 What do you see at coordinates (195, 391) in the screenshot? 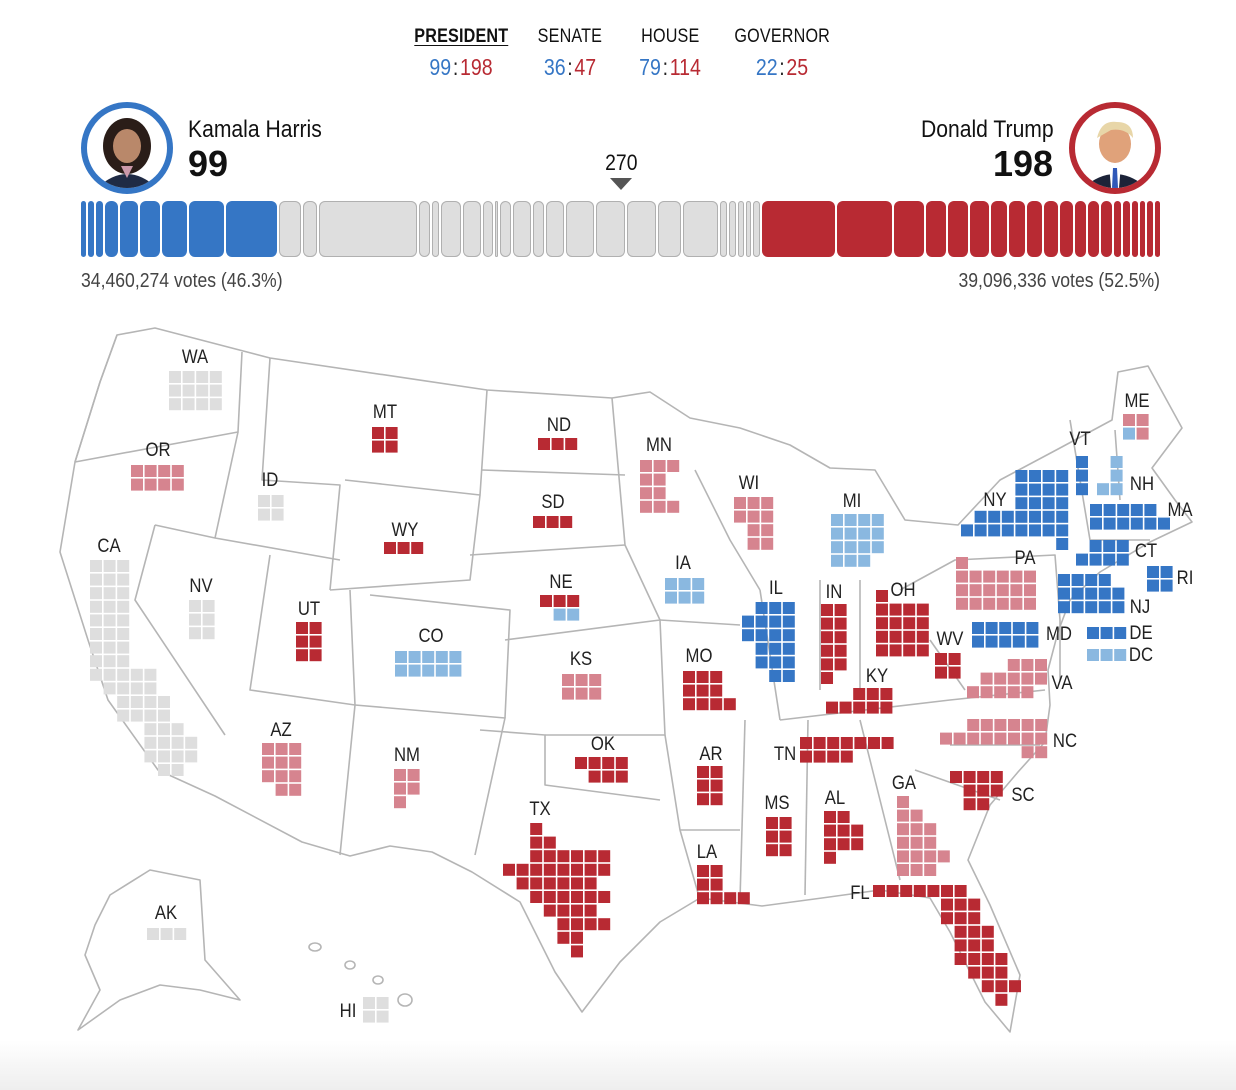
I see `state-wa` at bounding box center [195, 391].